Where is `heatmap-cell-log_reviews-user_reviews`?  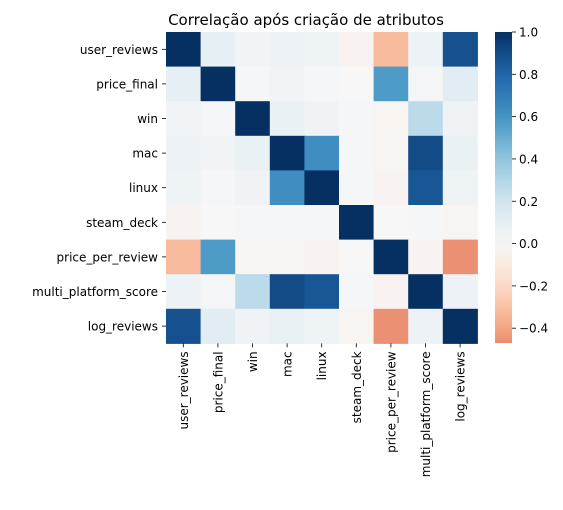 heatmap-cell-log_reviews-user_reviews is located at coordinates (184, 326).